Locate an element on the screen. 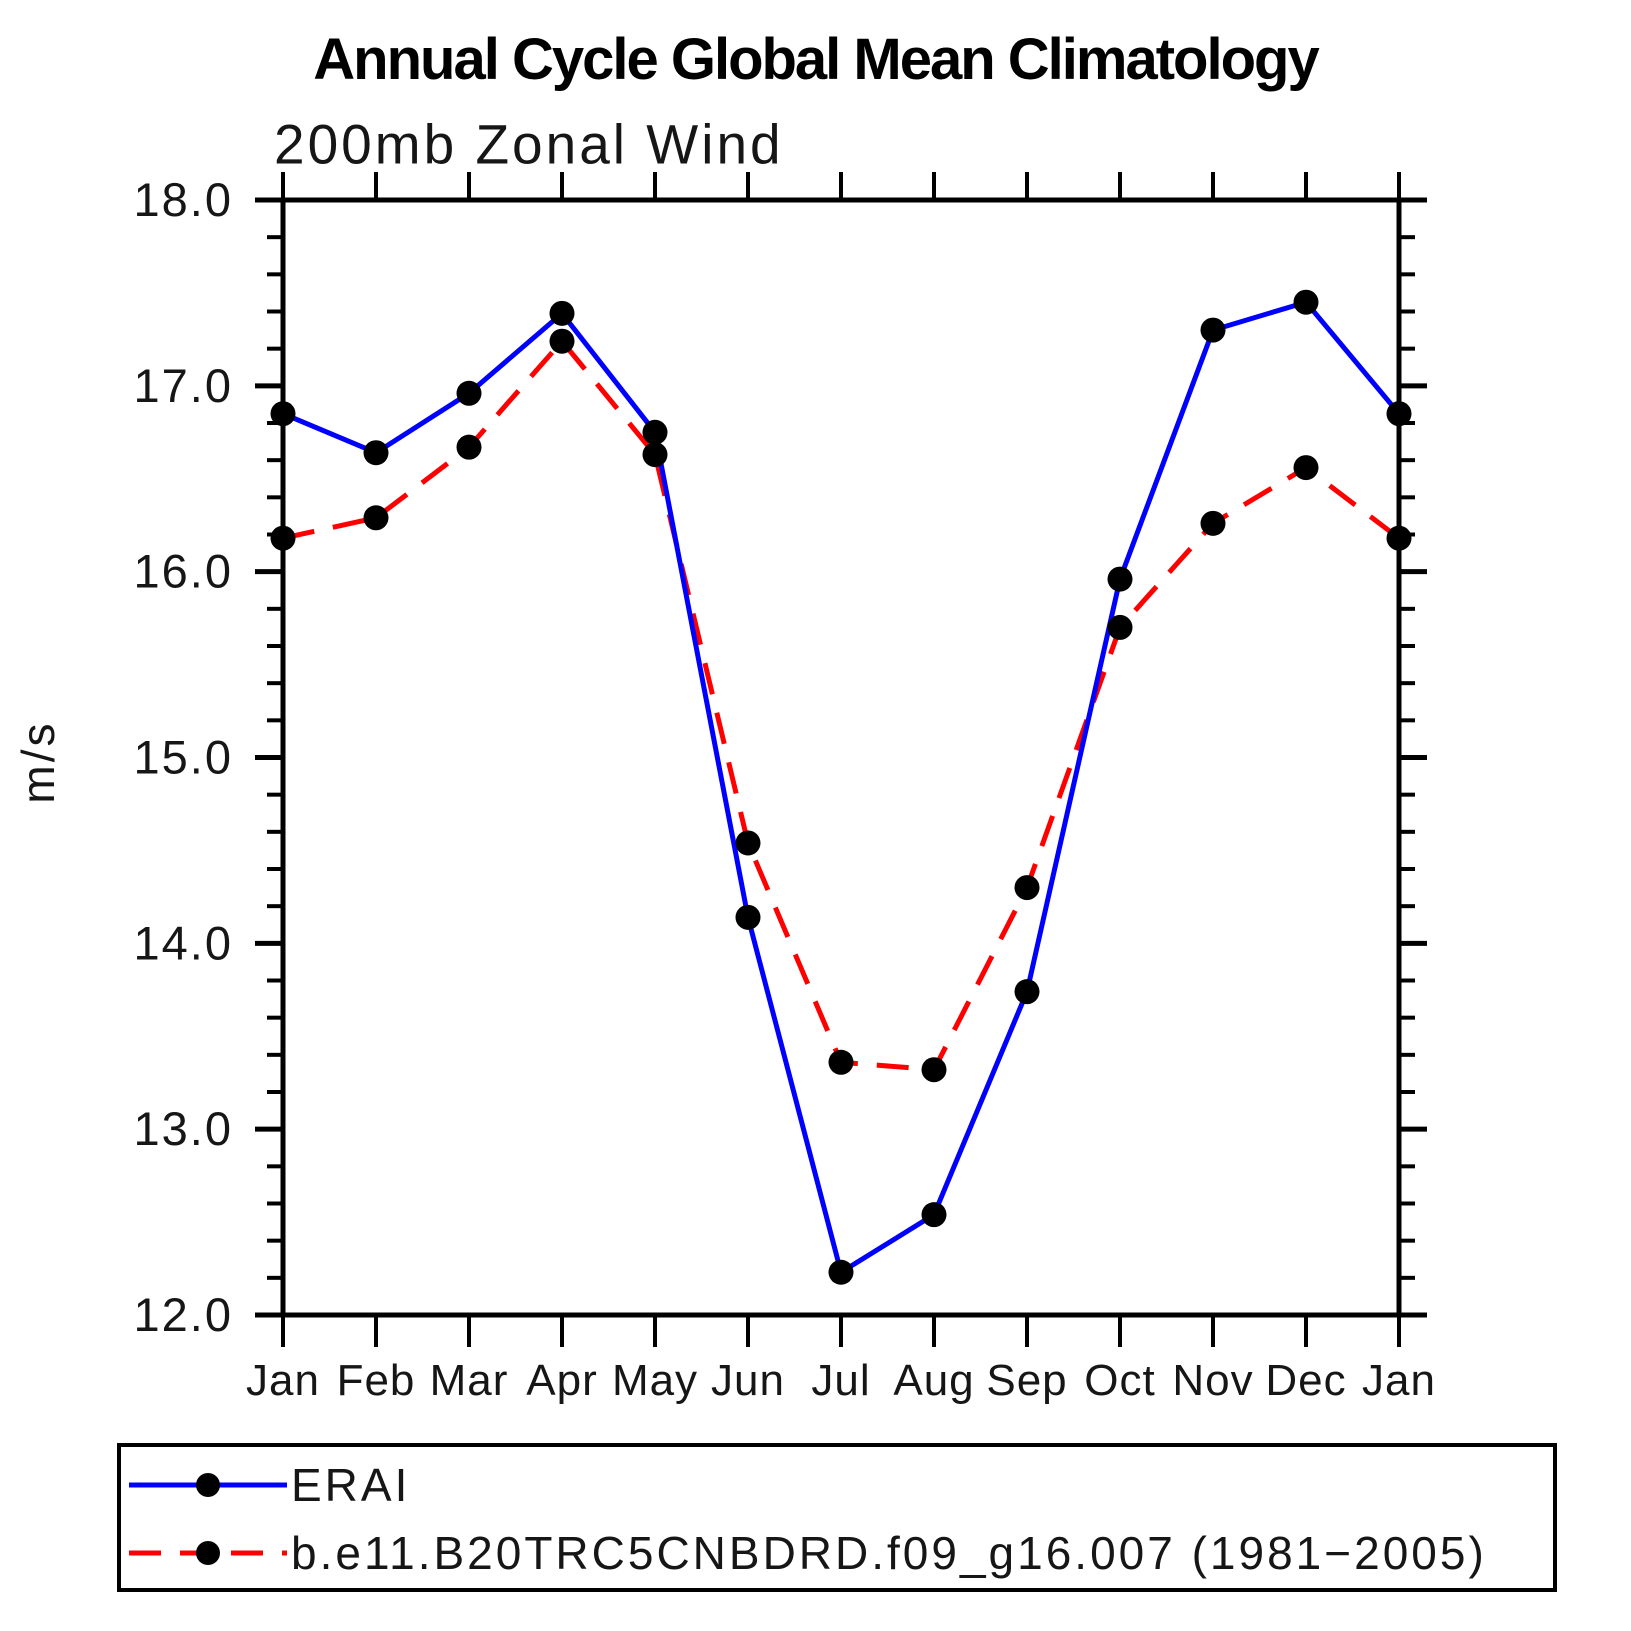  y-tick-label: 13.0 is located at coordinates (183, 1128).